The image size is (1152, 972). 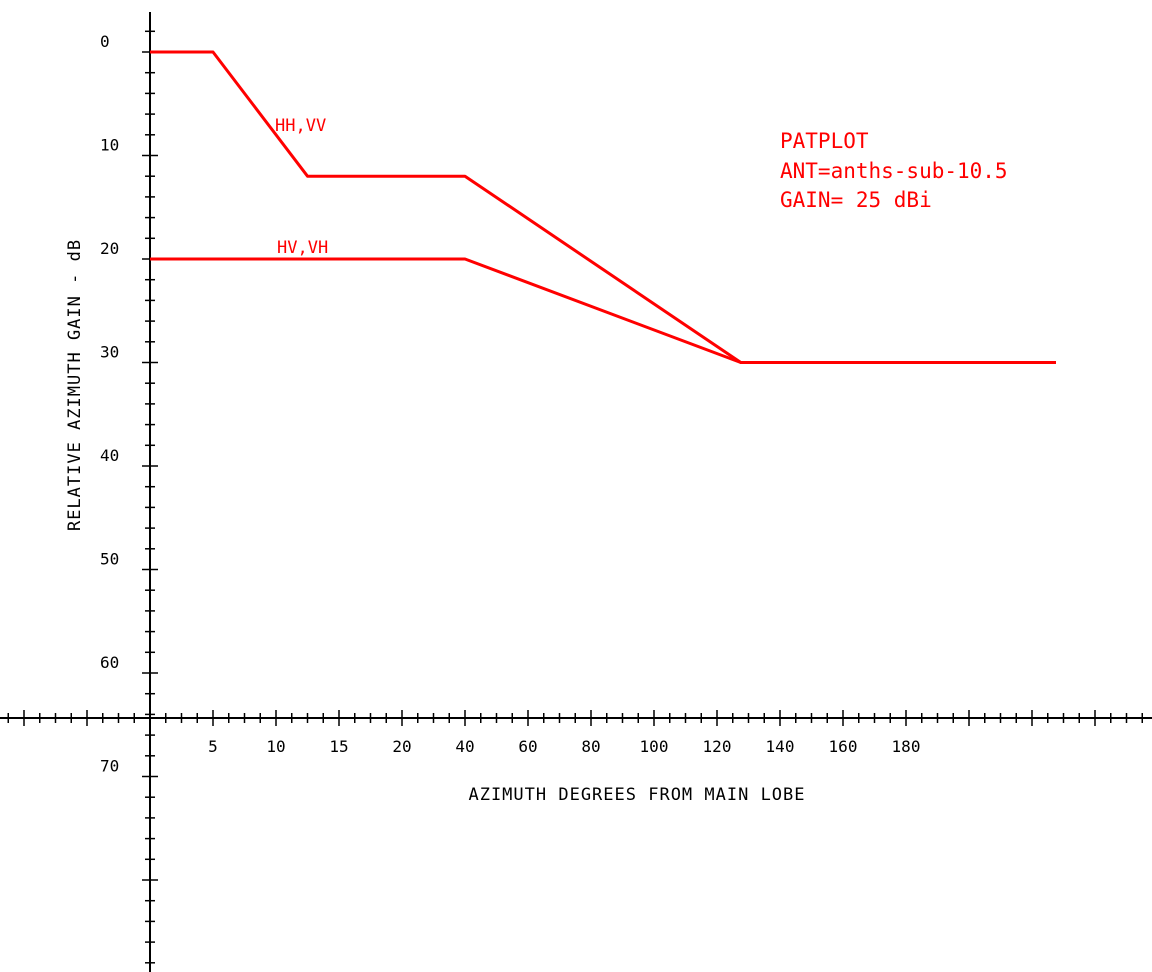 I want to click on x-tick-label: 40, so click(x=464, y=746).